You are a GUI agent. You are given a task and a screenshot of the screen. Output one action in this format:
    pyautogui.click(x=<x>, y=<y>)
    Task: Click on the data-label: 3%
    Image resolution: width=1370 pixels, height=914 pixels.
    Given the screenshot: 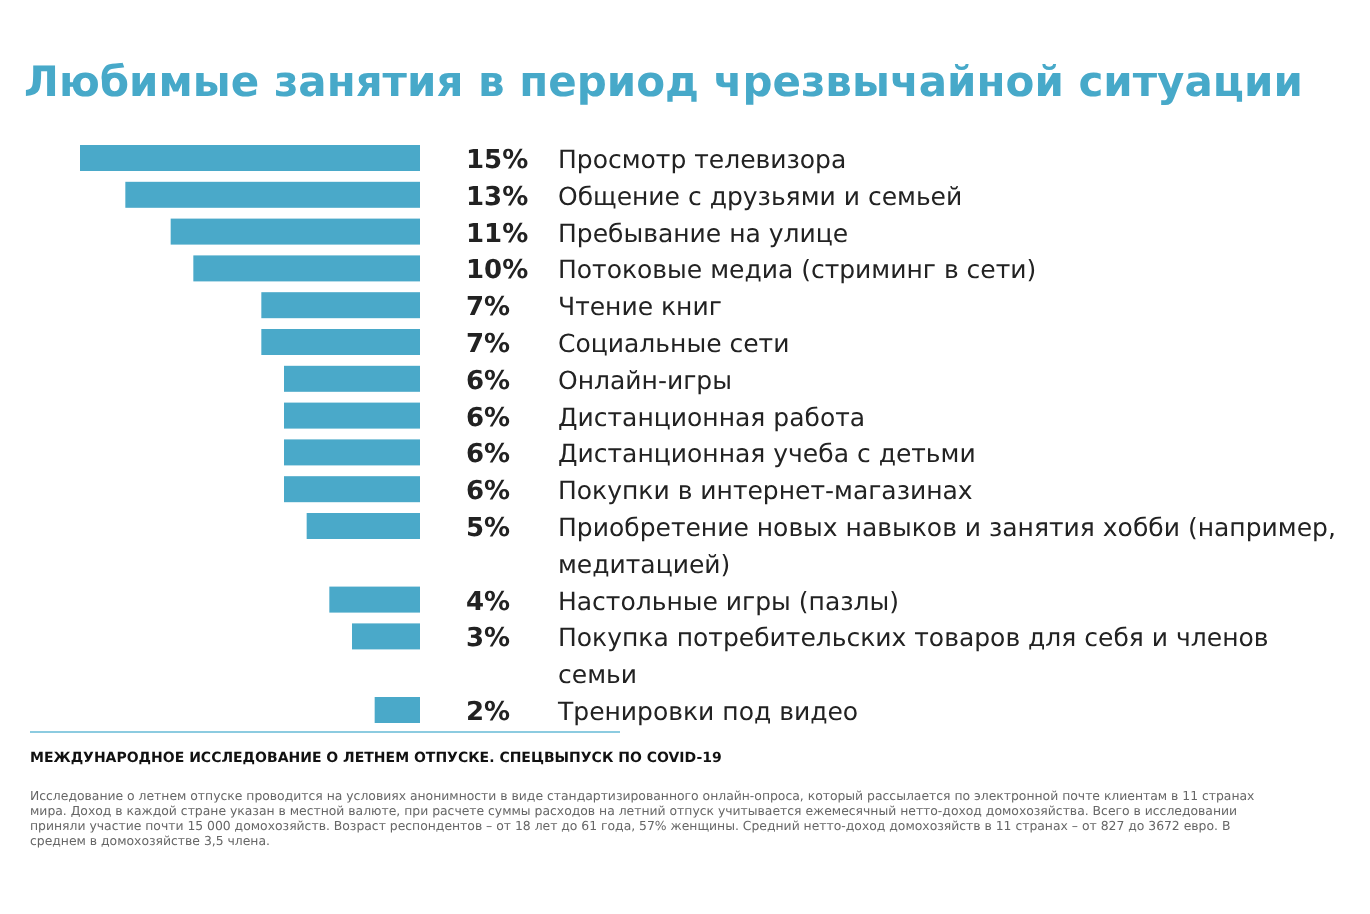 What is the action you would take?
    pyautogui.click(x=488, y=639)
    